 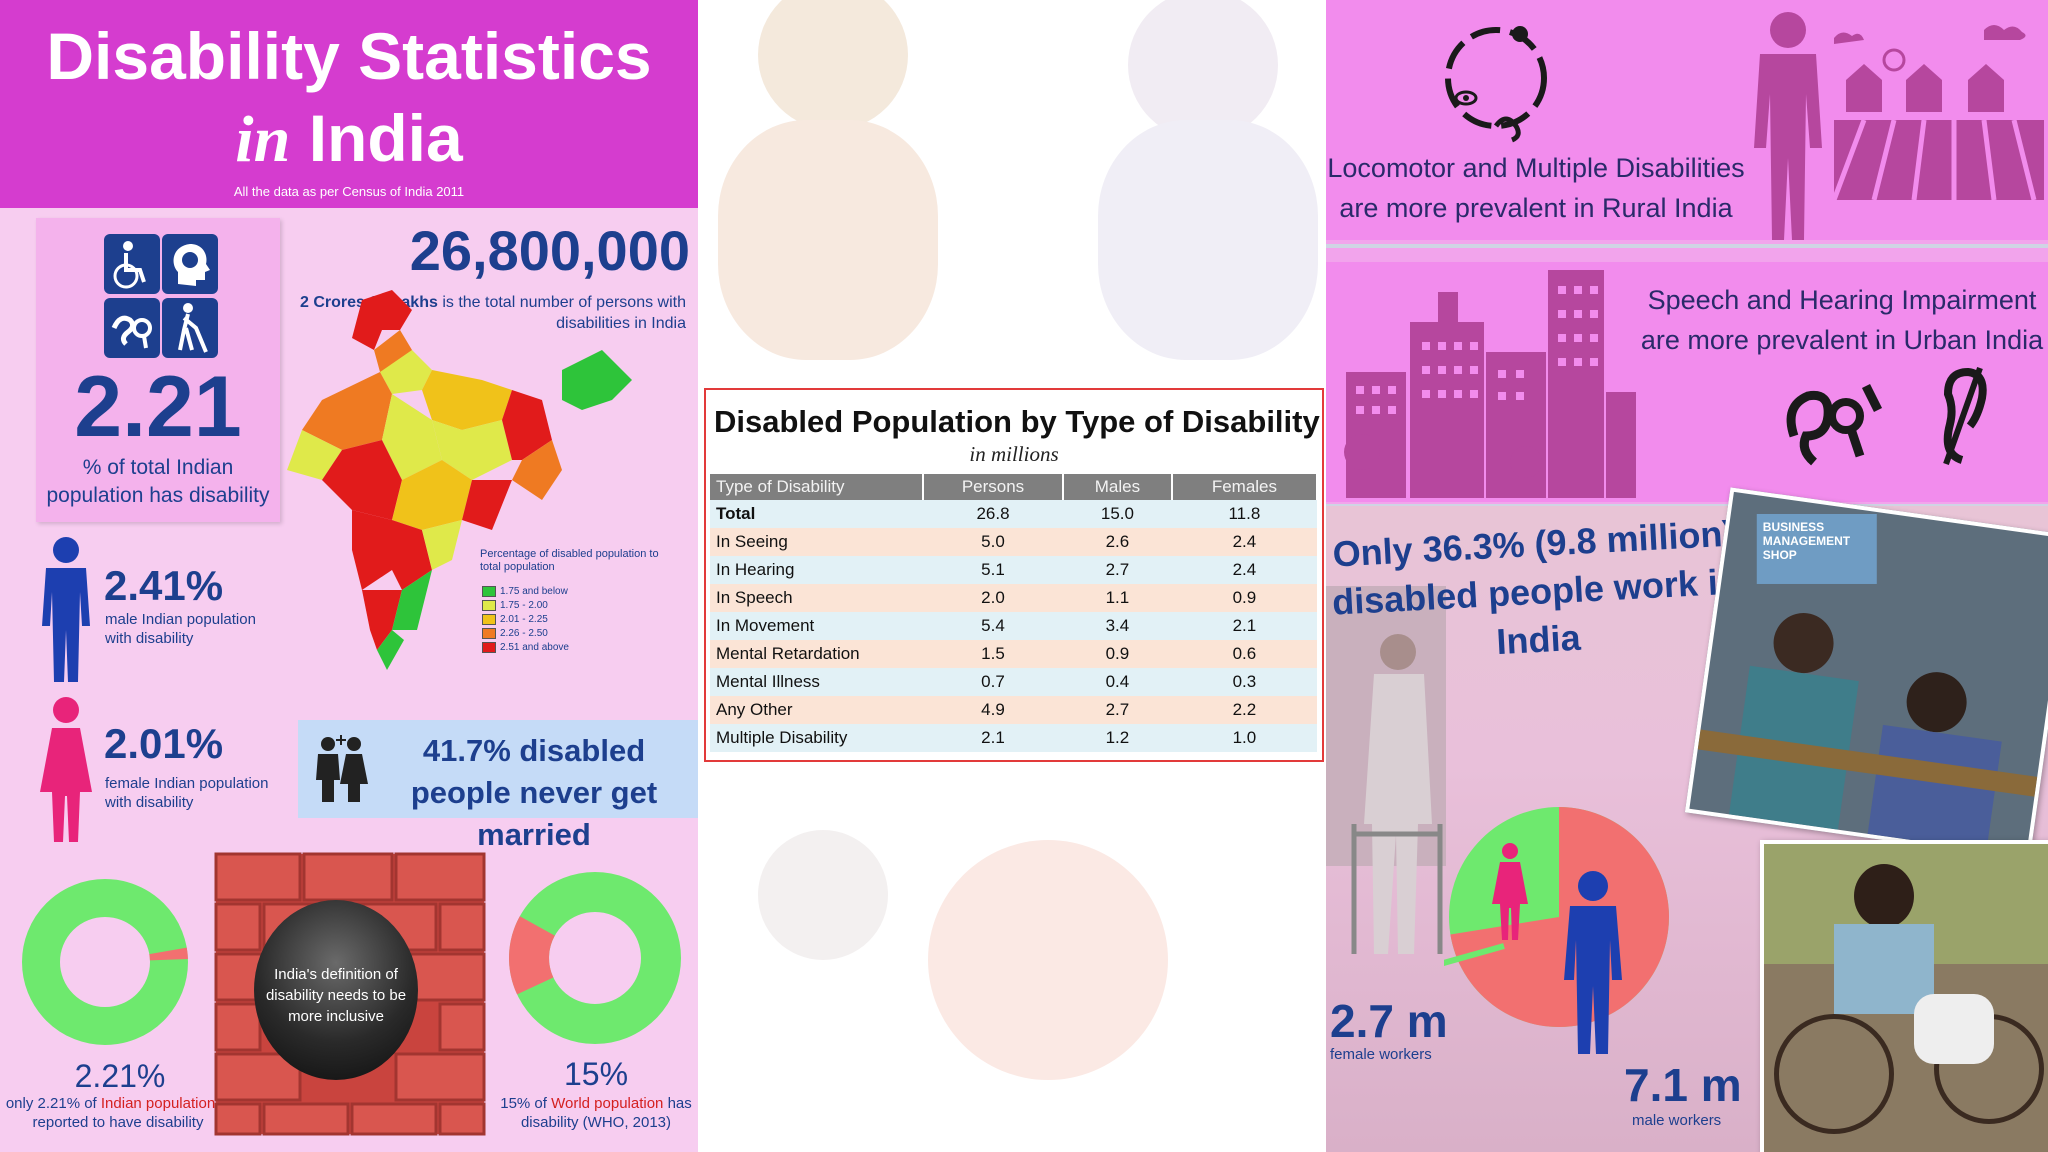 I want to click on cell: 2.1, so click(x=993, y=738).